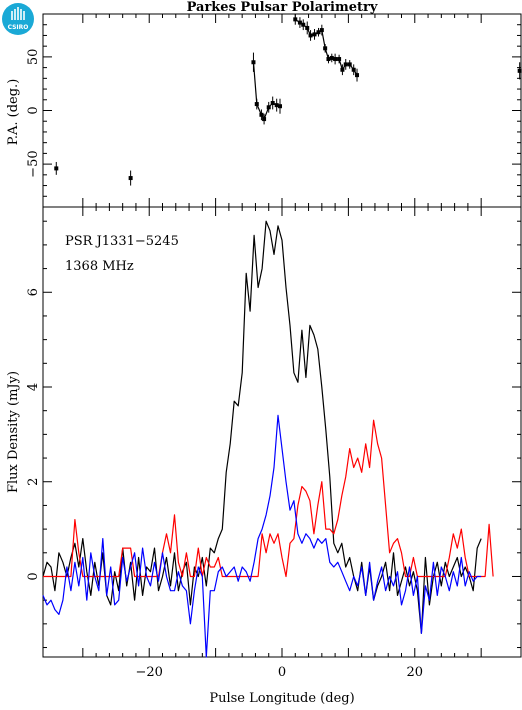  I want to click on pa-y-tick-label: 50, so click(33, 57).